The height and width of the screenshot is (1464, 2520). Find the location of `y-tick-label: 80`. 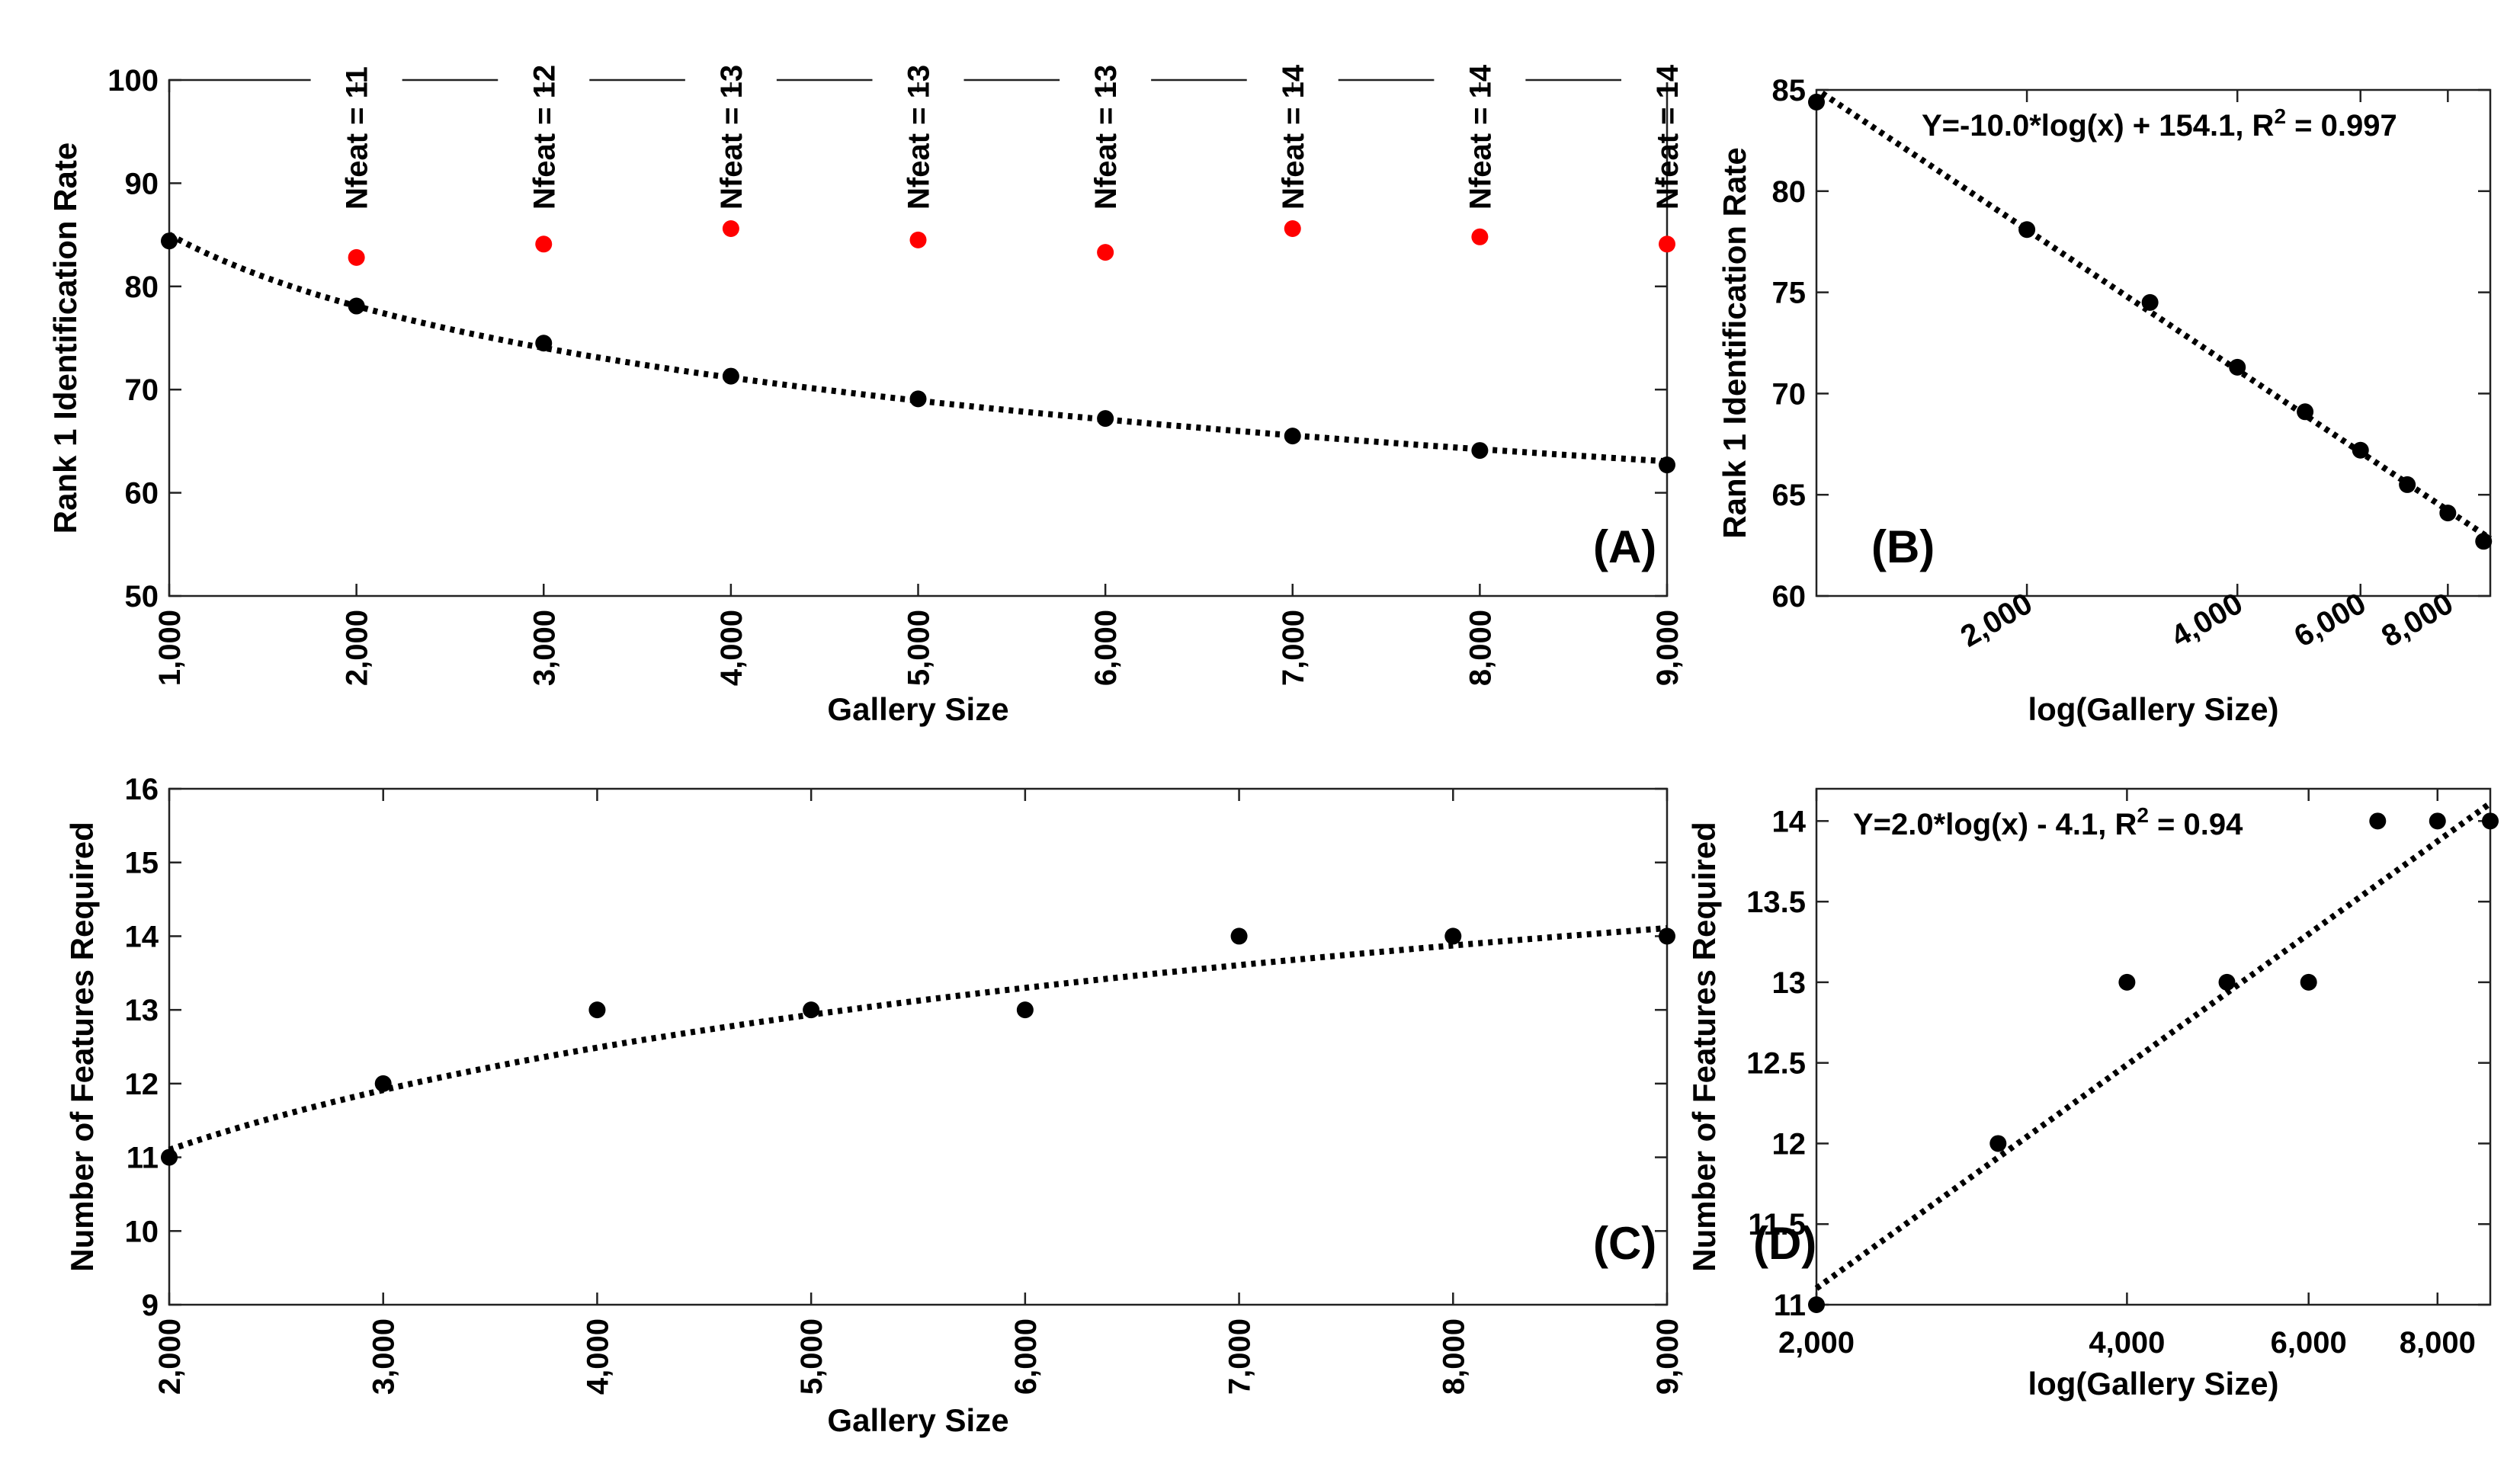

y-tick-label: 80 is located at coordinates (1789, 192).